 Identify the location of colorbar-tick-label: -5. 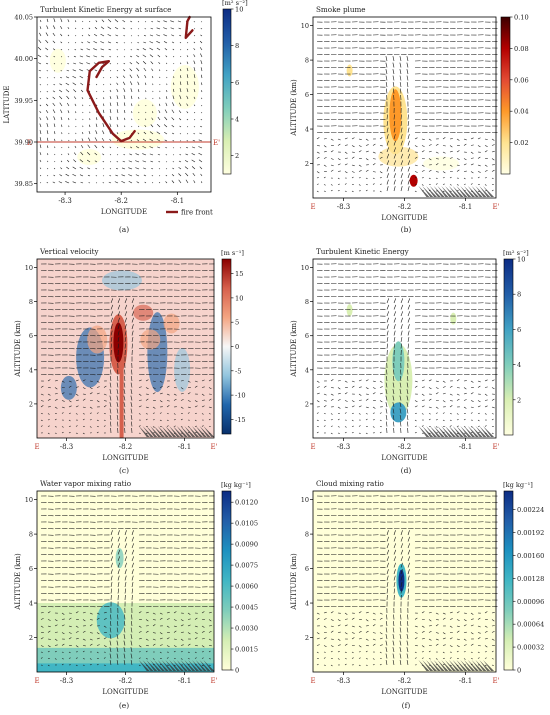
(238, 371).